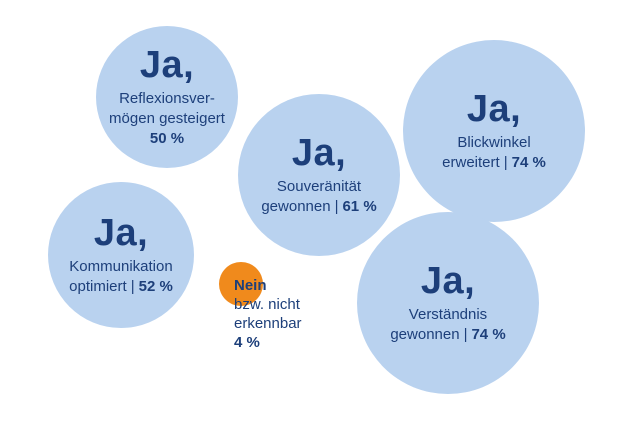 Image resolution: width=620 pixels, height=426 pixels. Describe the element at coordinates (121, 255) in the screenshot. I see `bubble-kommunikation: Ja, Kommunikation optimiert | 52 %` at that location.